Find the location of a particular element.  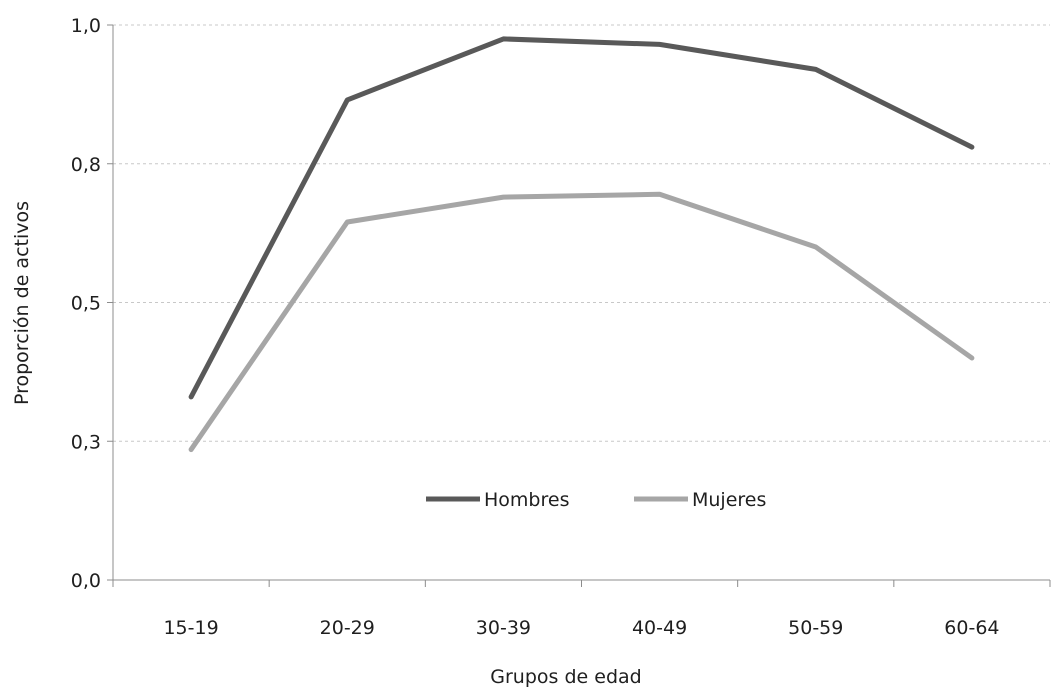

y-tick-label: 1,0 is located at coordinates (86, 26).